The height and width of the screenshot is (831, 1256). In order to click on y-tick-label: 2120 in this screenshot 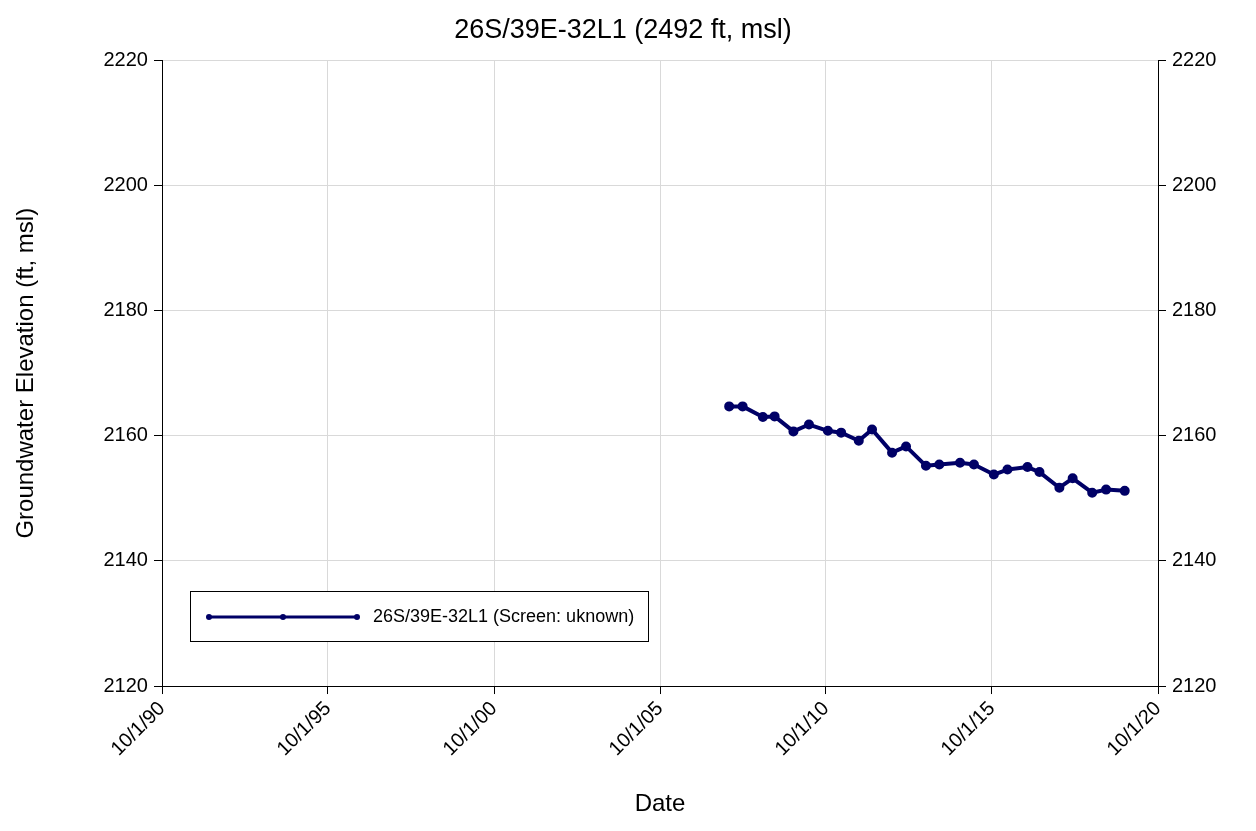, I will do `click(125, 684)`.